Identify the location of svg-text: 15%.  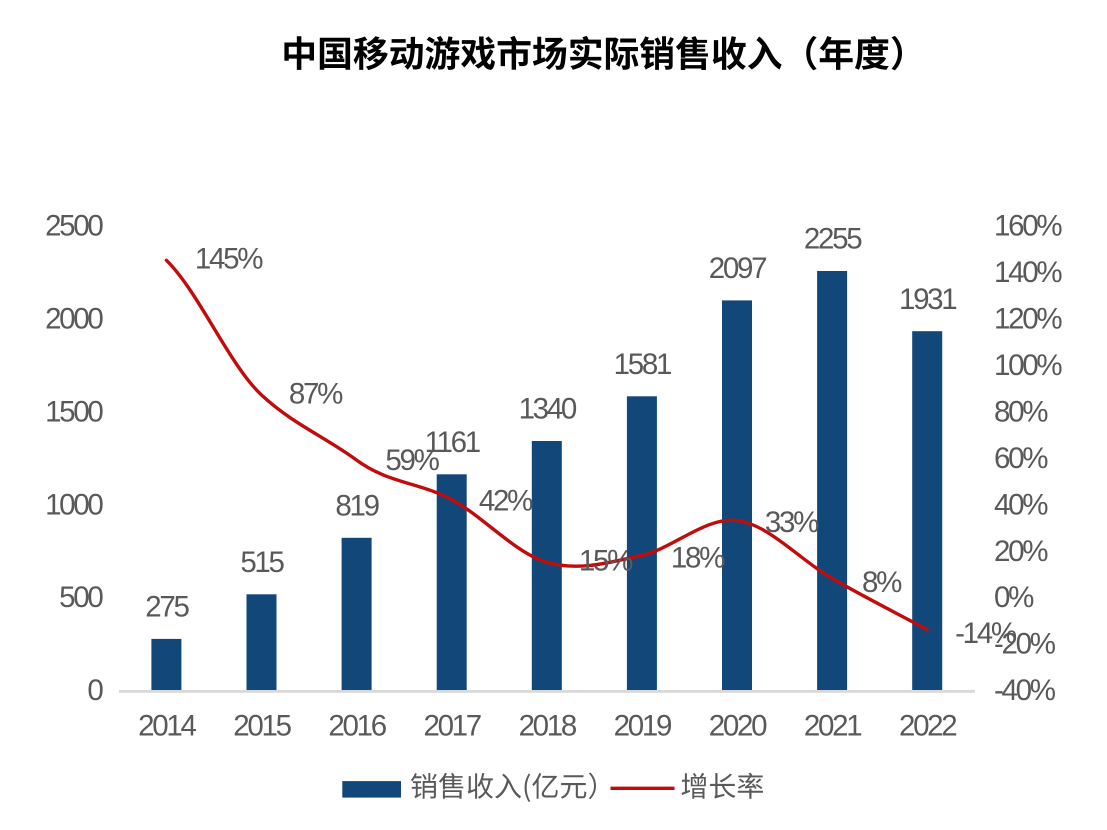
(606, 561).